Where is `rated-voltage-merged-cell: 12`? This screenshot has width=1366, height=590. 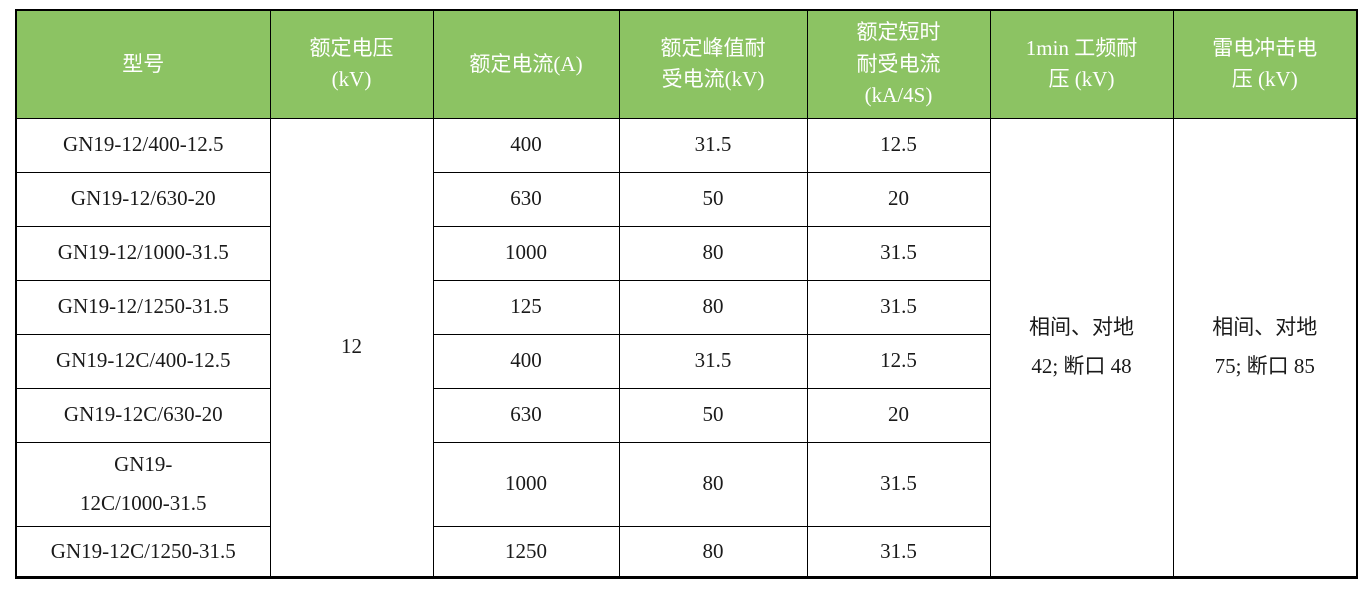
rated-voltage-merged-cell: 12 is located at coordinates (351, 348).